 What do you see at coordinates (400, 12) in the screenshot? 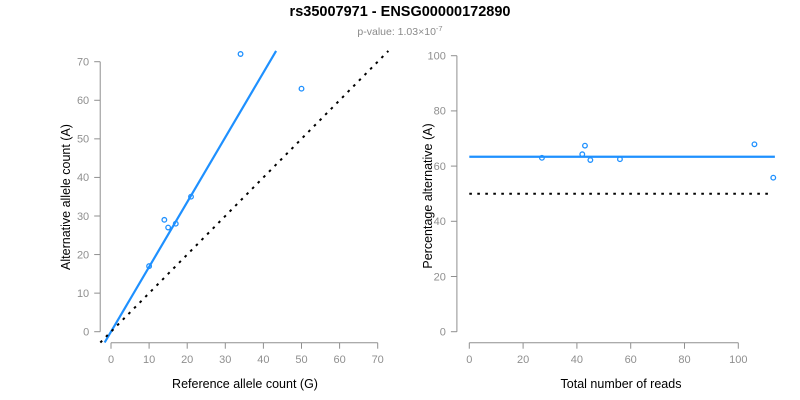
I see `page-title: rs35007971 - ENSG00000172890` at bounding box center [400, 12].